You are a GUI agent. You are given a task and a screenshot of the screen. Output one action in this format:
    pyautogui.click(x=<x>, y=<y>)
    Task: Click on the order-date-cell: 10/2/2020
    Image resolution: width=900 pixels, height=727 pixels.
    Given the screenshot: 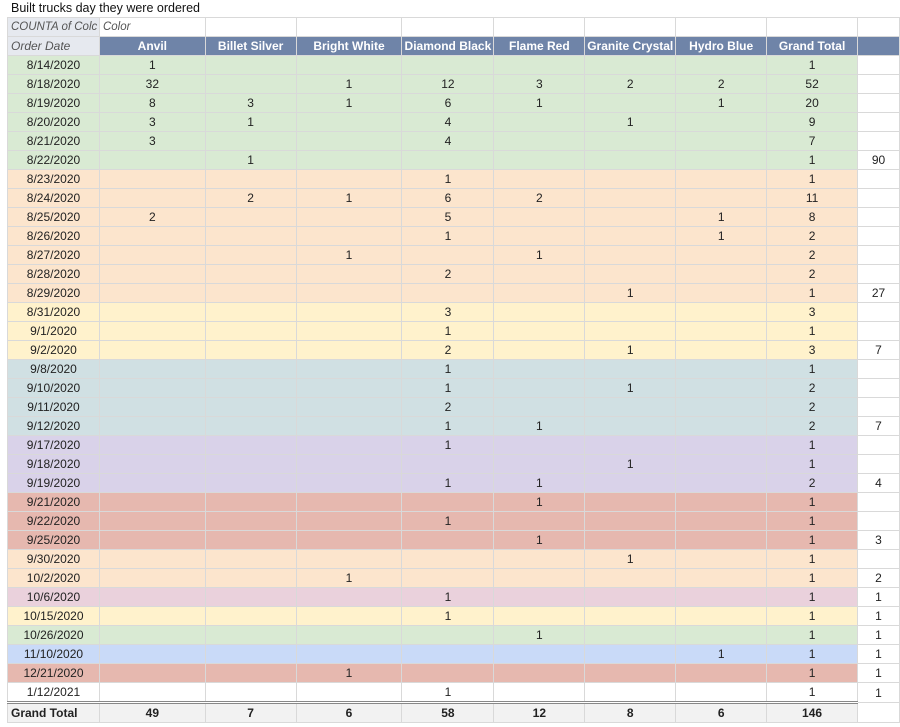 What is the action you would take?
    pyautogui.click(x=53, y=578)
    